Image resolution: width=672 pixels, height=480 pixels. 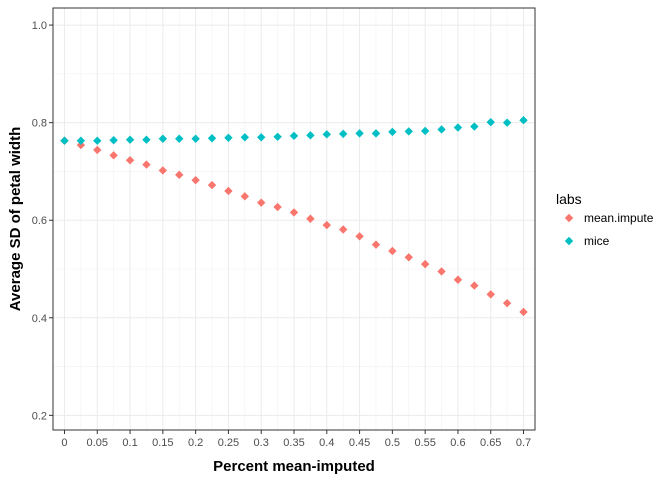 What do you see at coordinates (569, 199) in the screenshot?
I see `legend-title: labs` at bounding box center [569, 199].